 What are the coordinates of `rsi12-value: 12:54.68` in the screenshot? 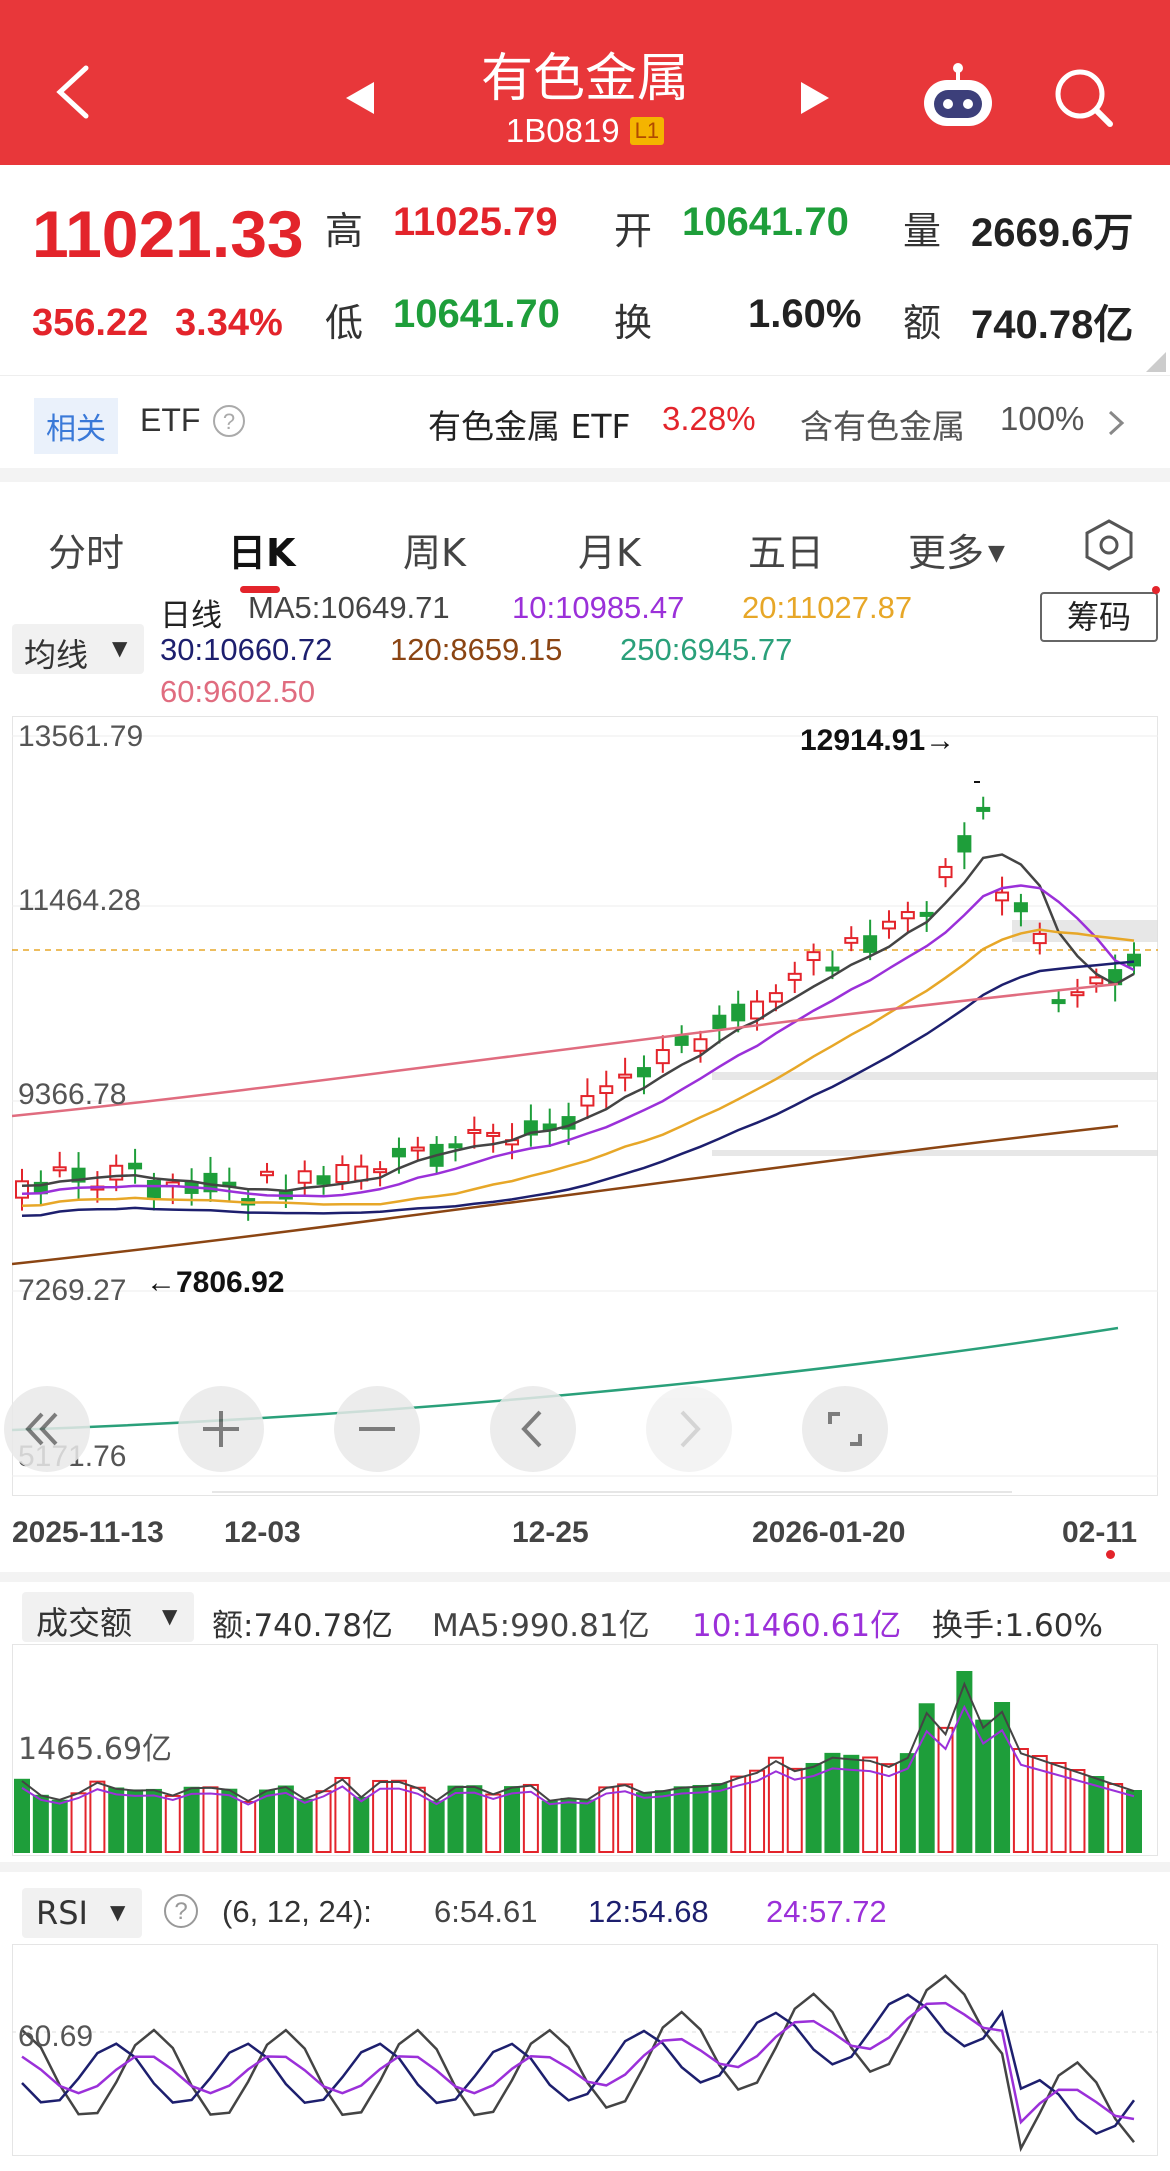 It's located at (648, 1911).